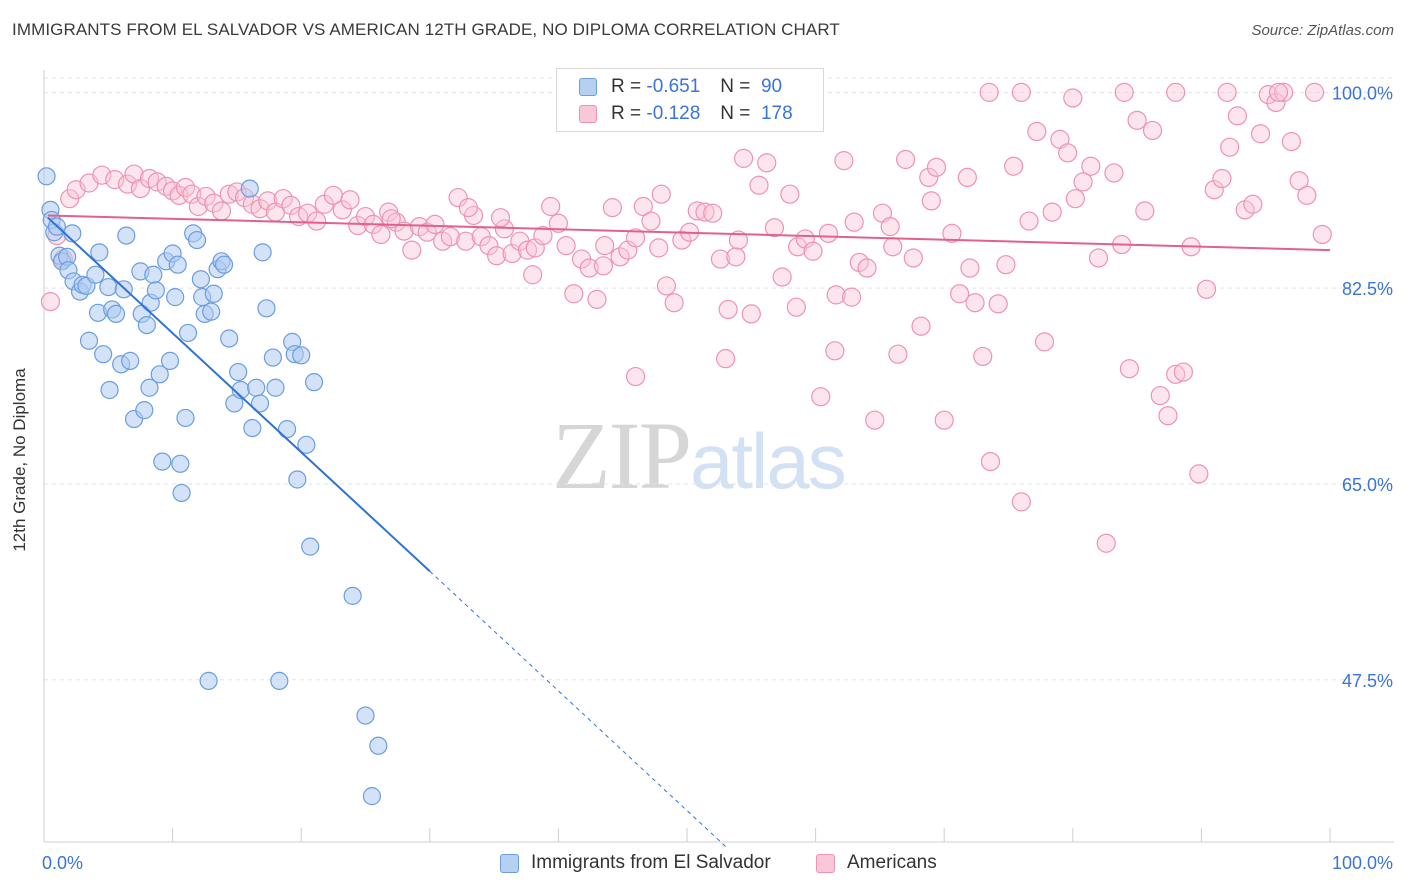  Describe the element at coordinates (635, 863) in the screenshot. I see `bottom-legend-el-salvador: Immigrants from El Salvador` at that location.